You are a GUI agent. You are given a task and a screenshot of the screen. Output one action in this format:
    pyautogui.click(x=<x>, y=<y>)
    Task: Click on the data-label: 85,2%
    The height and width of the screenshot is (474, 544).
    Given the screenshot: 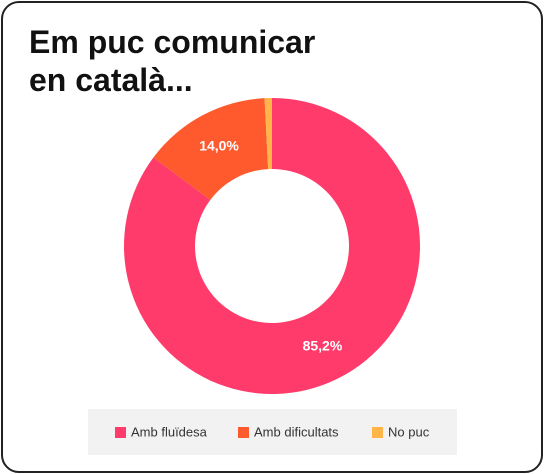 What is the action you would take?
    pyautogui.click(x=323, y=345)
    